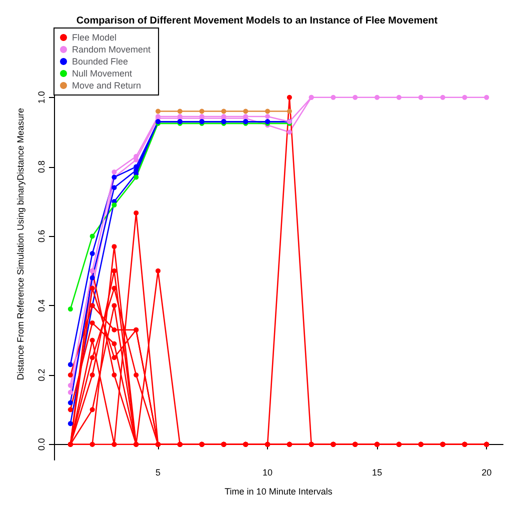  I want to click on x-tick-label: 5, so click(158, 473).